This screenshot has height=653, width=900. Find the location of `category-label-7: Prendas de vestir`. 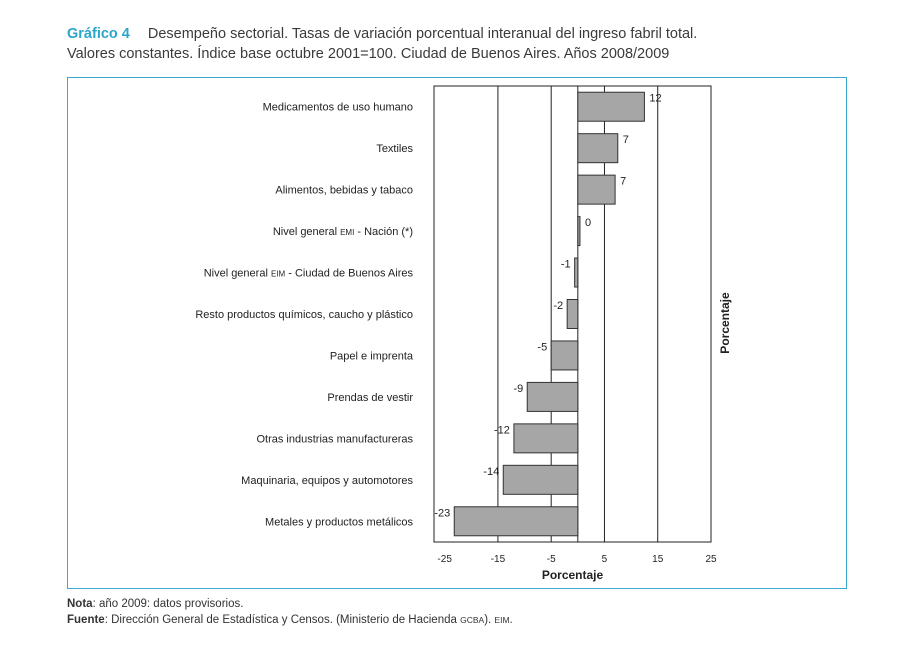

category-label-7: Prendas de vestir is located at coordinates (370, 398).